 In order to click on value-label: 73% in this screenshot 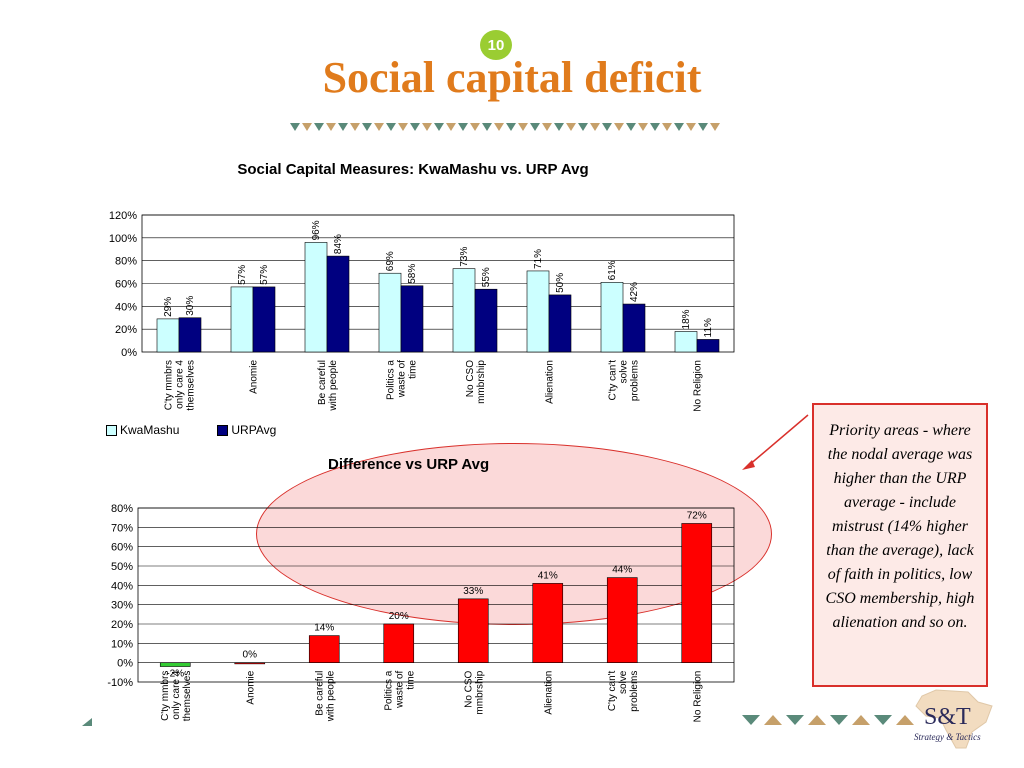, I will do `click(464, 257)`.